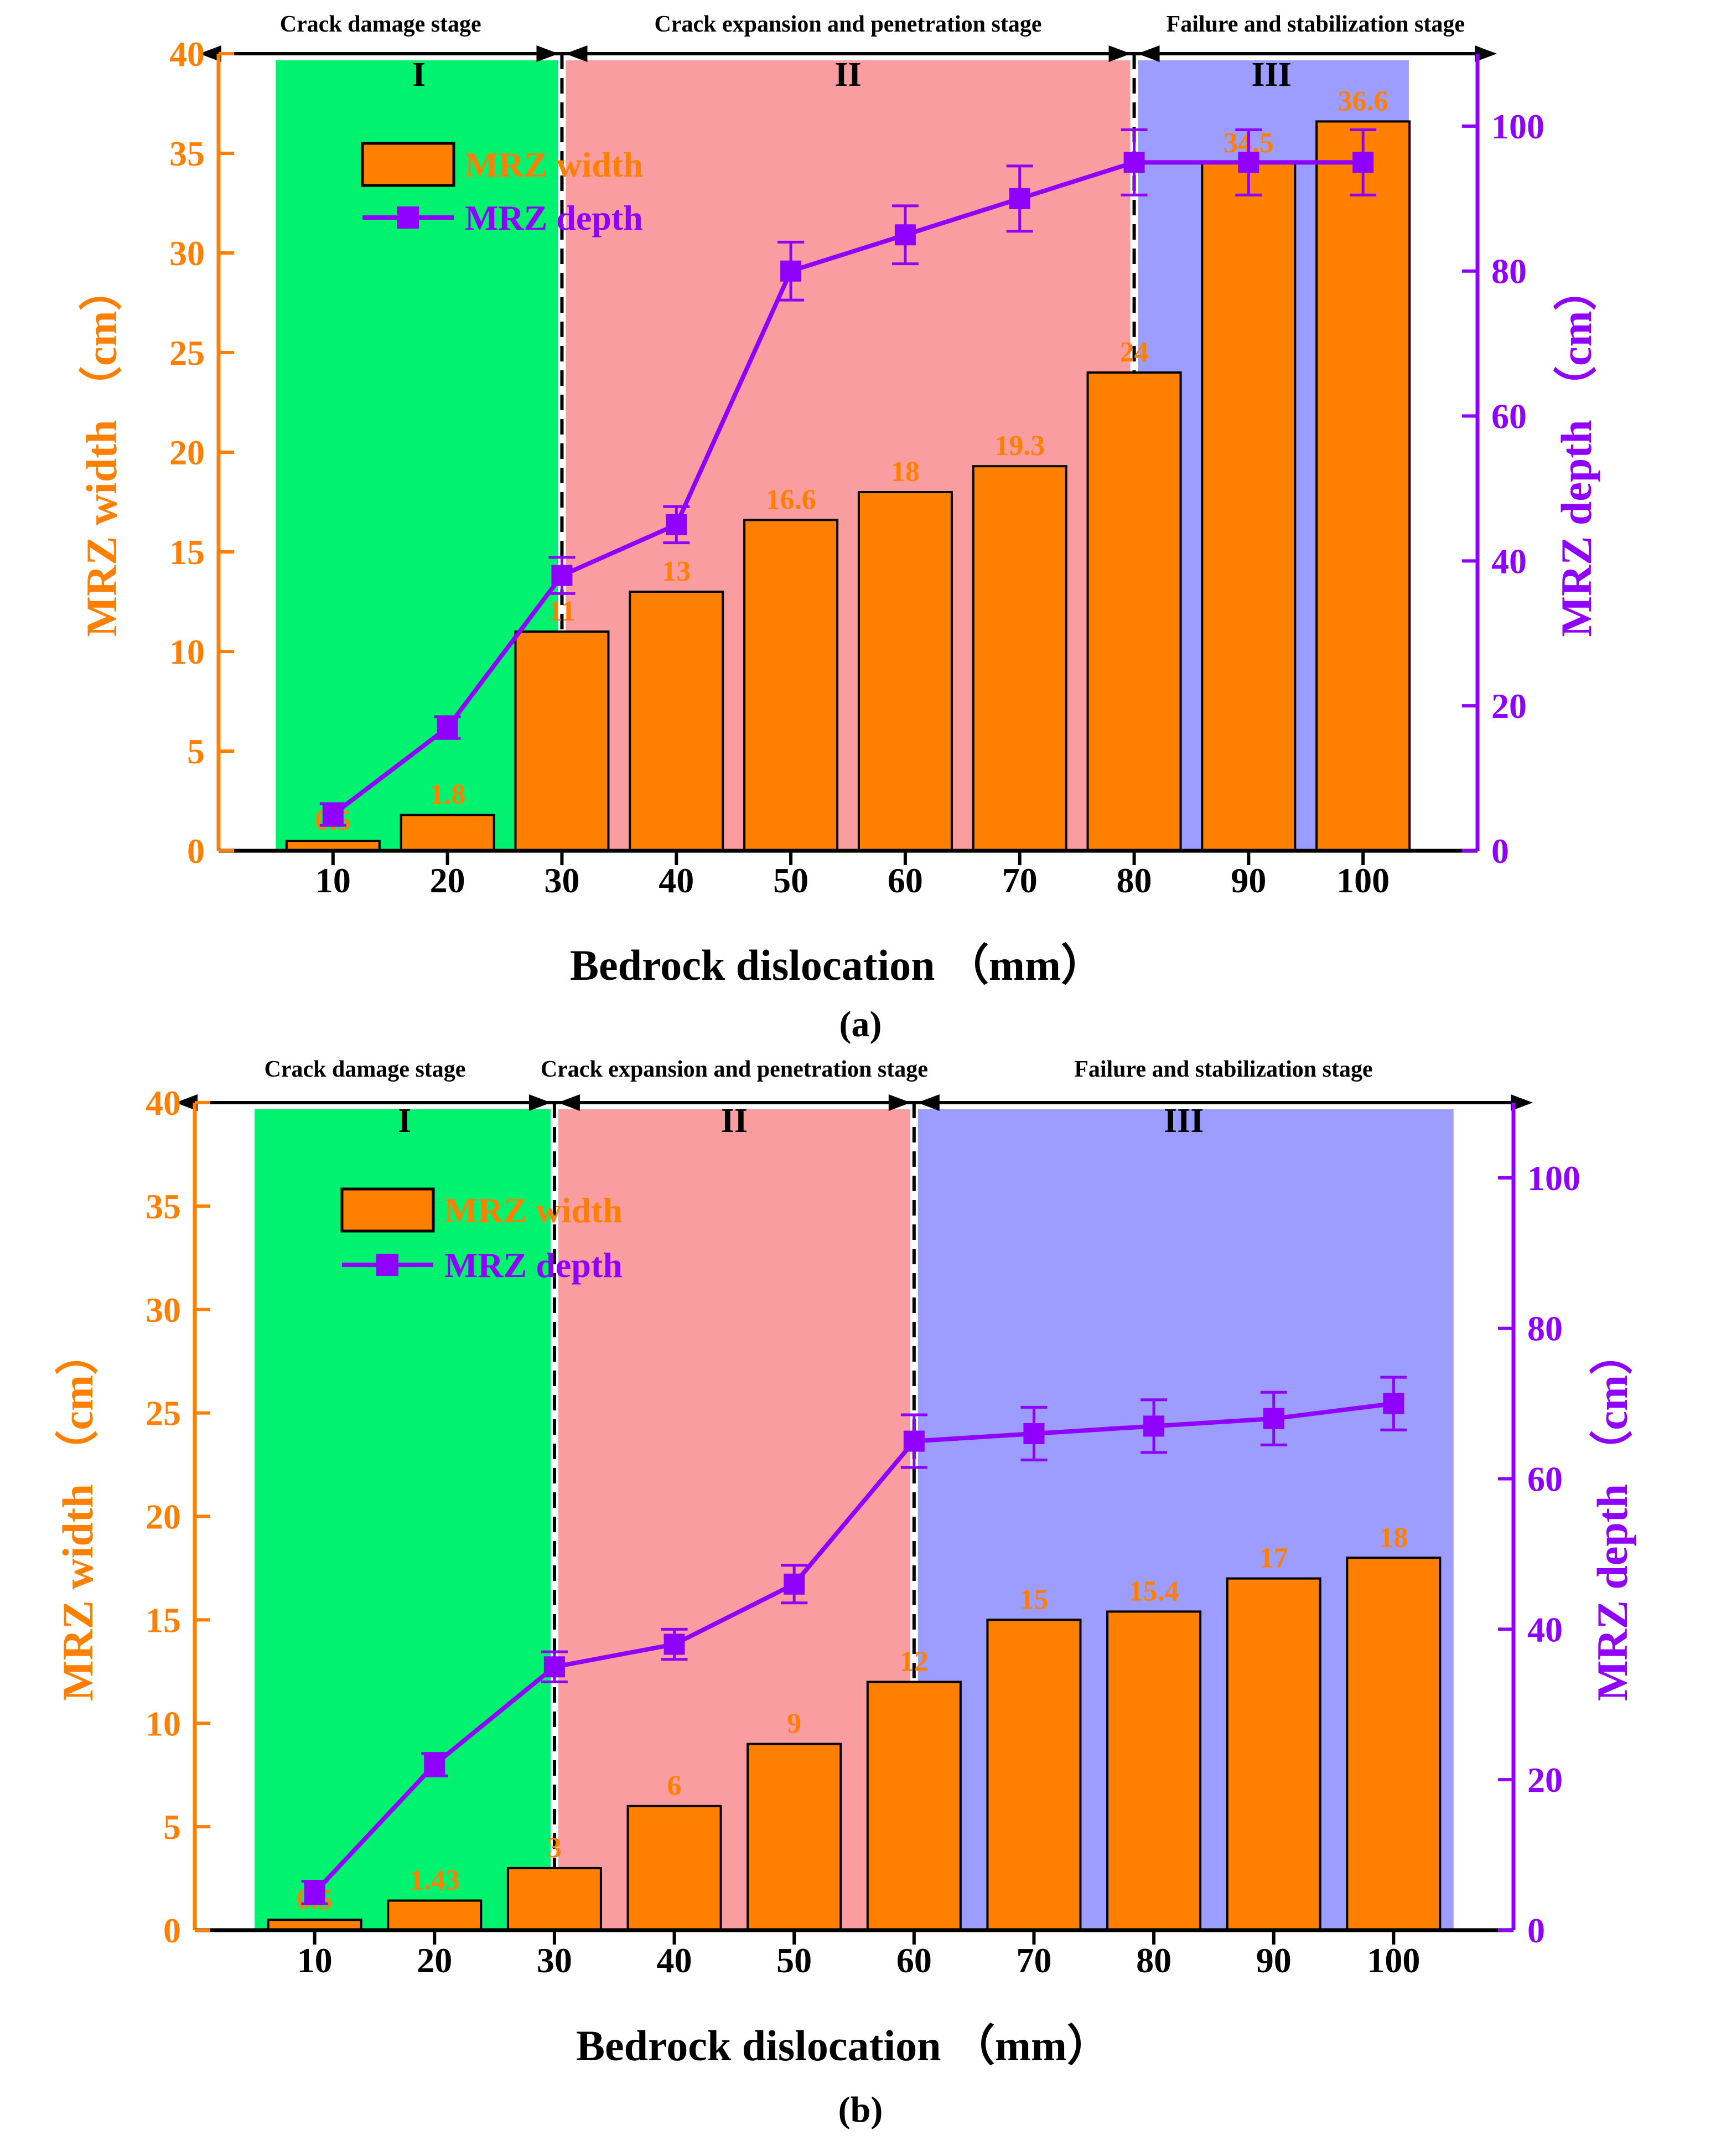 This screenshot has width=1721, height=2156. What do you see at coordinates (380, 24) in the screenshot?
I see `stage-1-caption: Crack damage stage` at bounding box center [380, 24].